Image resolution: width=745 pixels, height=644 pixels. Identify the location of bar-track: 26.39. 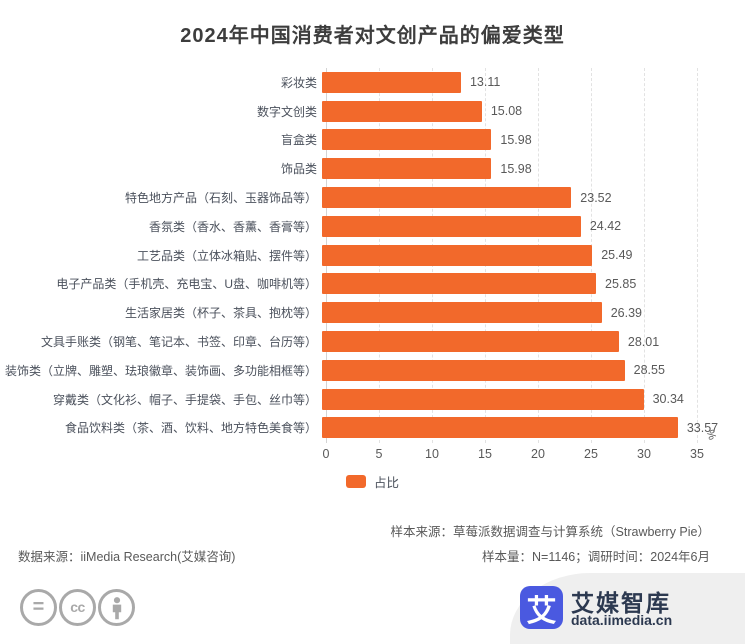
(533, 312).